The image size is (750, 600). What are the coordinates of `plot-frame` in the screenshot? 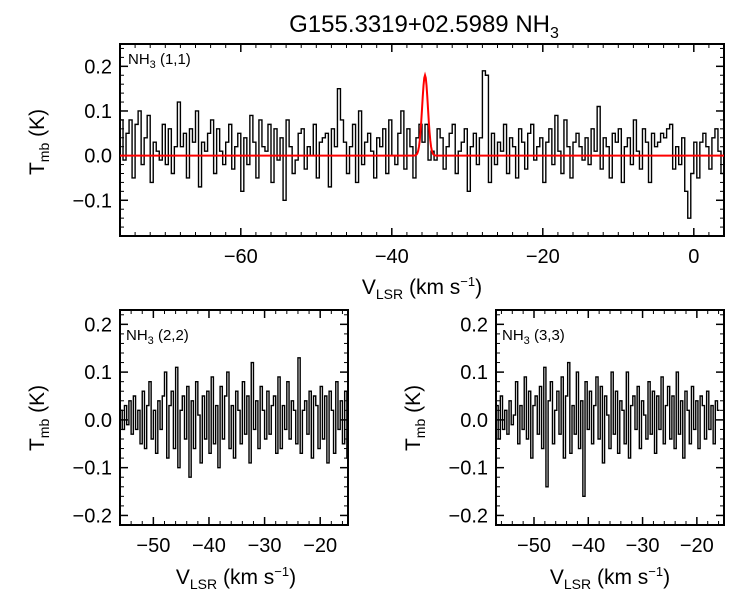 It's located at (234, 417).